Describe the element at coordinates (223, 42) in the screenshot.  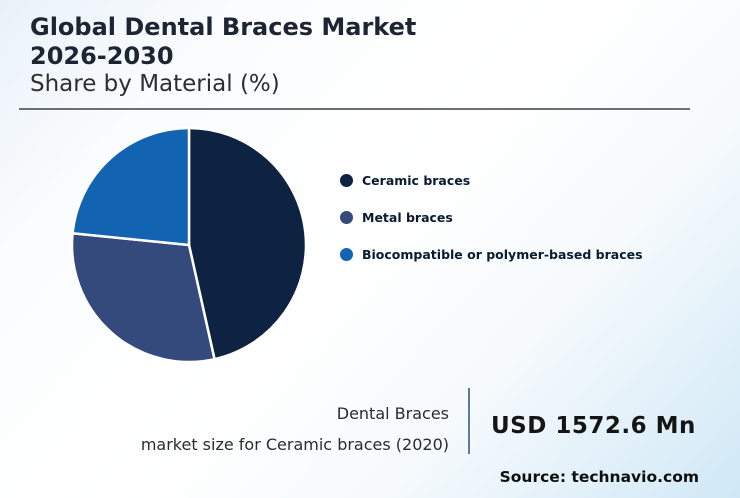
I see `chart-title: Global Dental Braces Market 2026-2030` at that location.